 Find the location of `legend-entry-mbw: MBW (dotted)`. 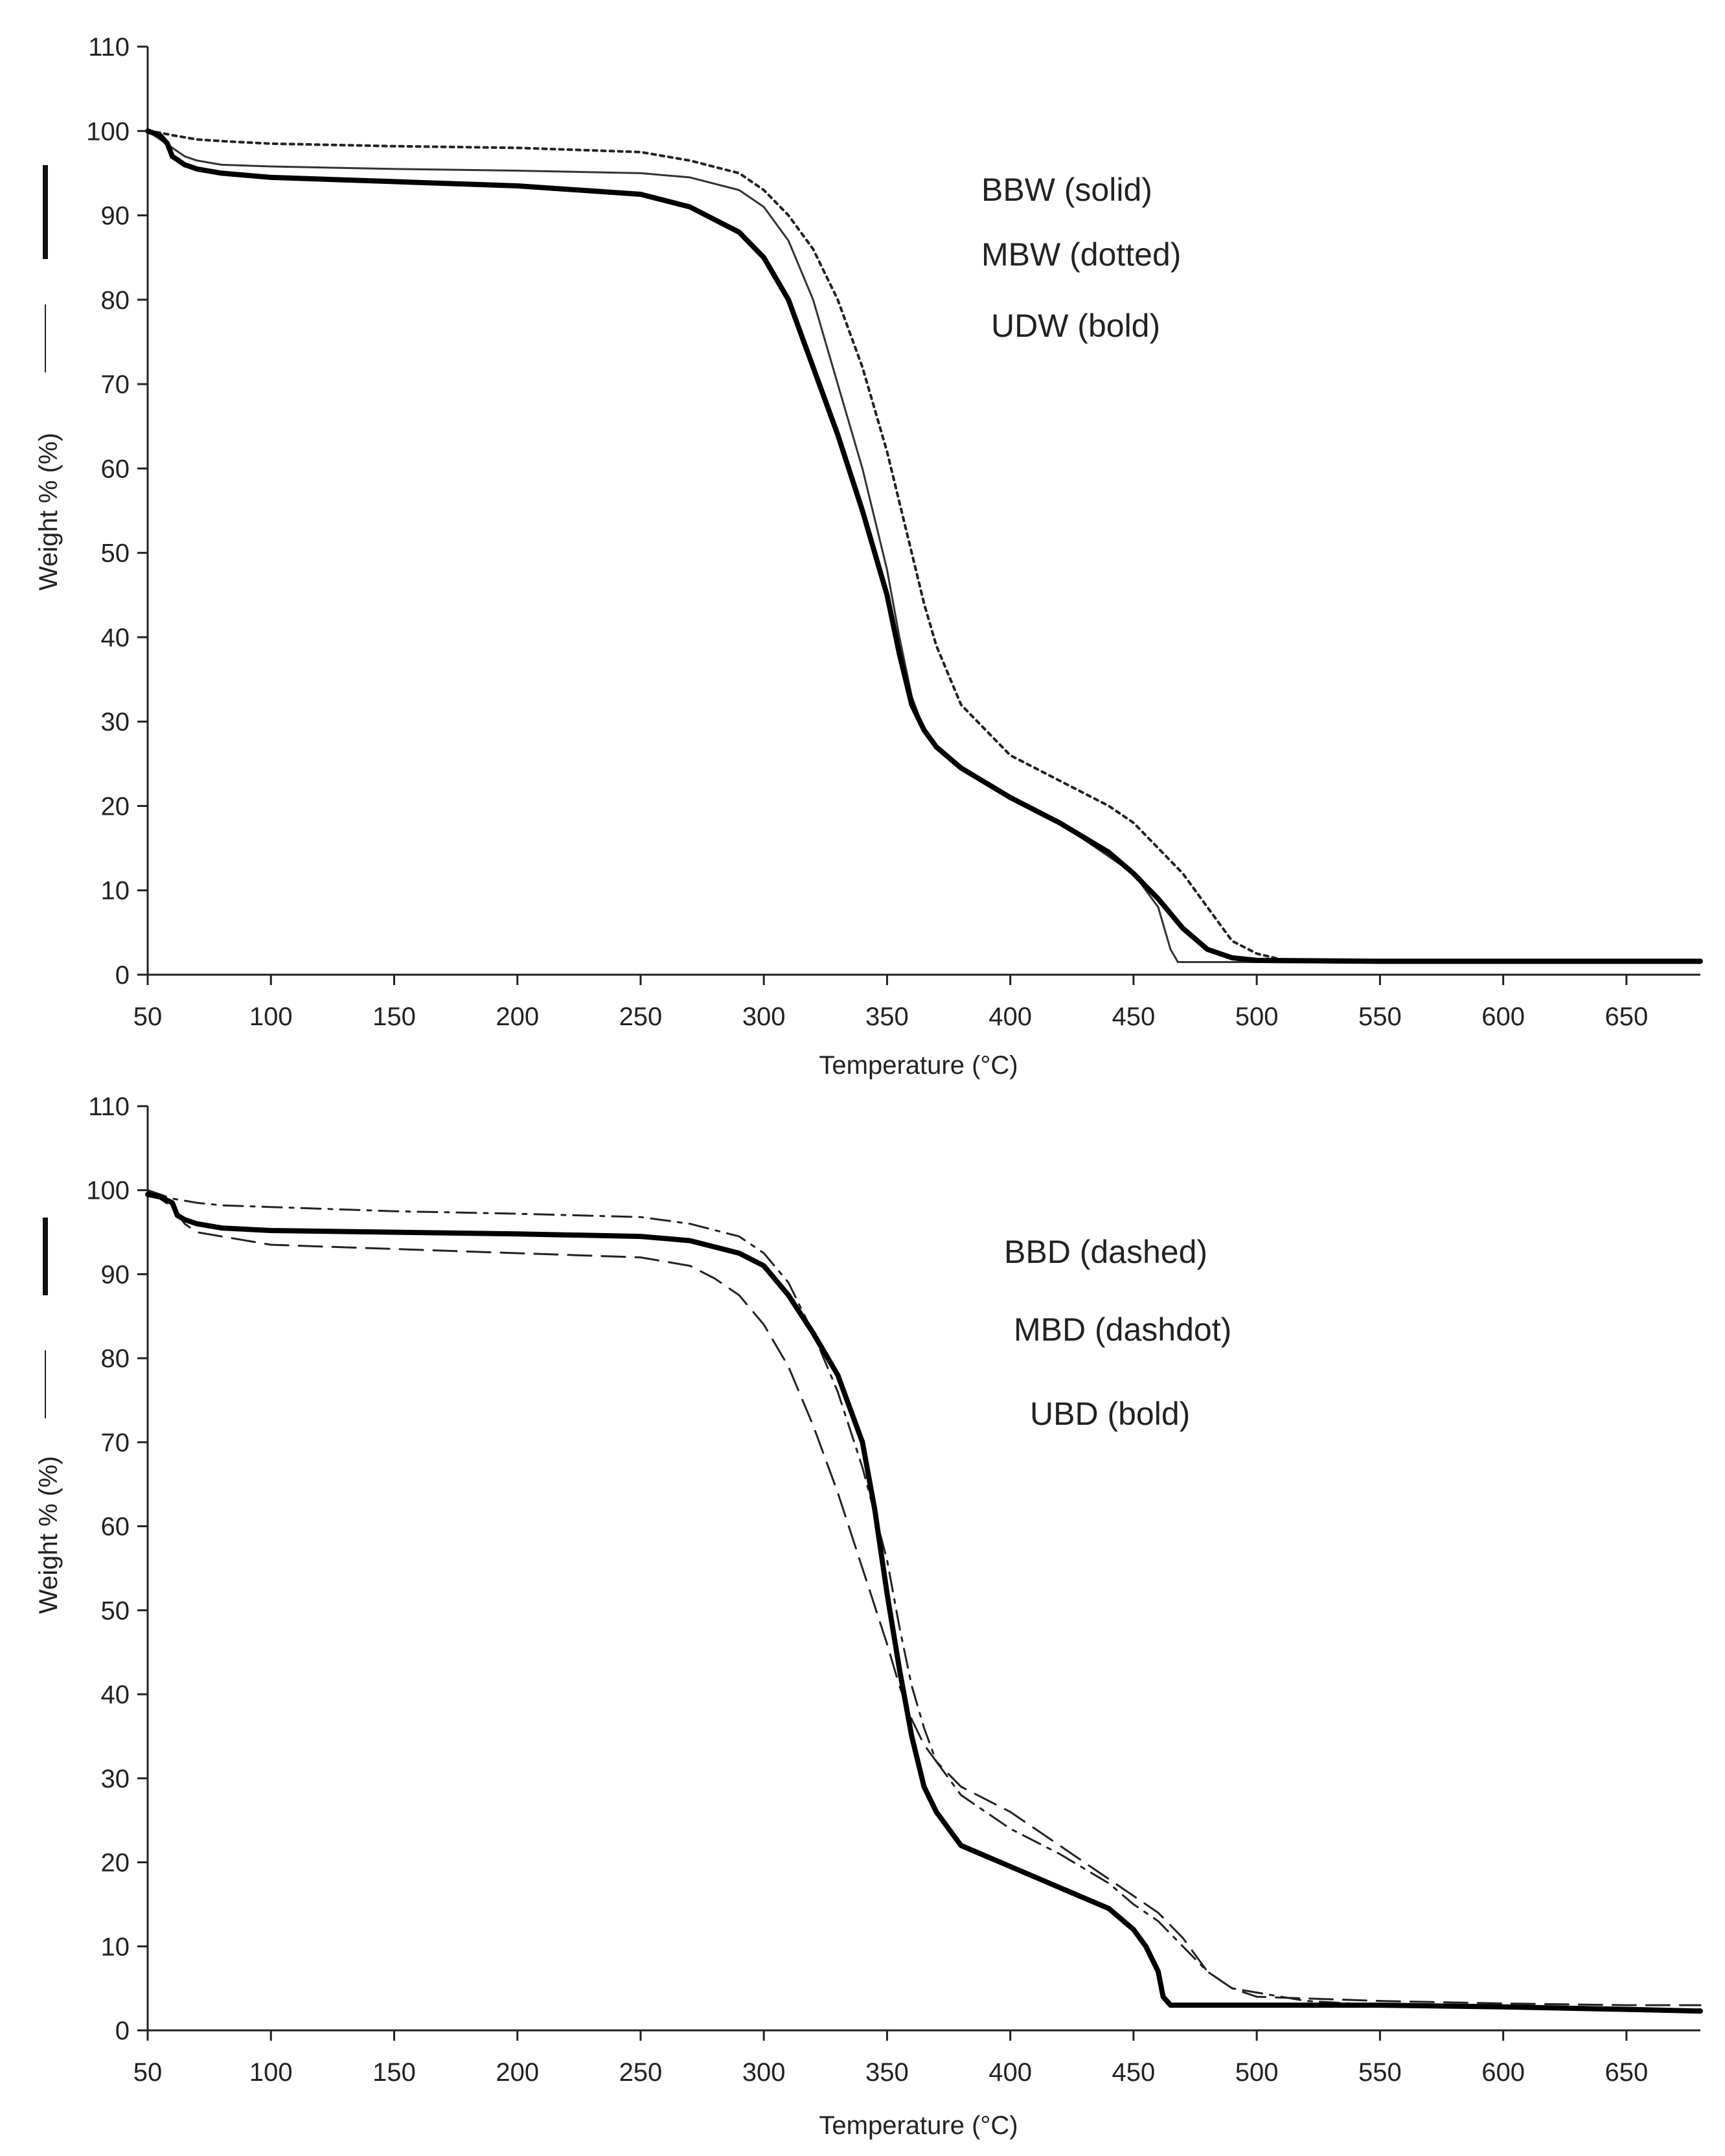

legend-entry-mbw: MBW (dotted) is located at coordinates (1081, 254).